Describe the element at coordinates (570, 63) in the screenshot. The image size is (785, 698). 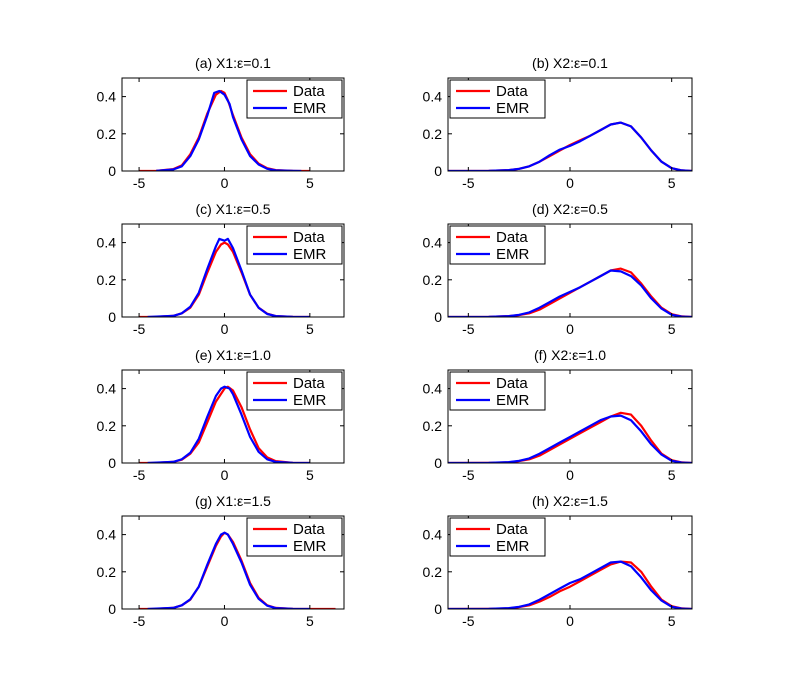
I see `subplot-title: (b) X2:ε=0.1` at that location.